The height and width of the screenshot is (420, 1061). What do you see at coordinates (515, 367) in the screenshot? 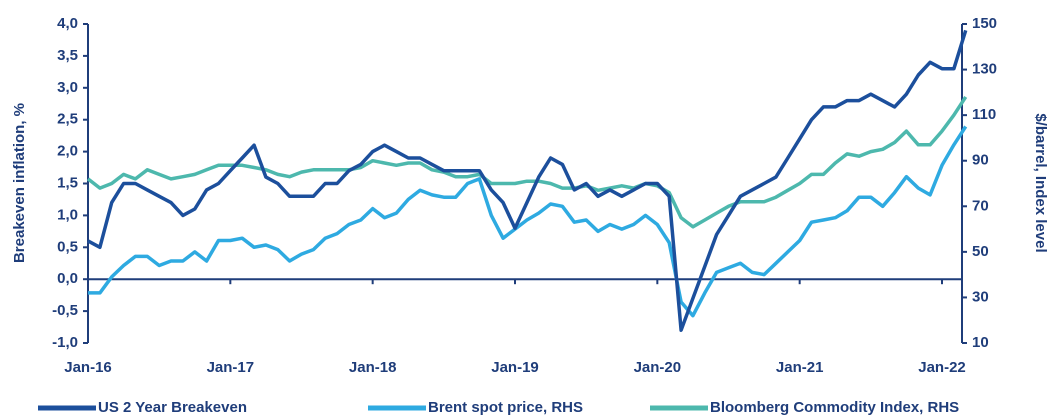
I see `x-tick-label: Jan-19` at bounding box center [515, 367].